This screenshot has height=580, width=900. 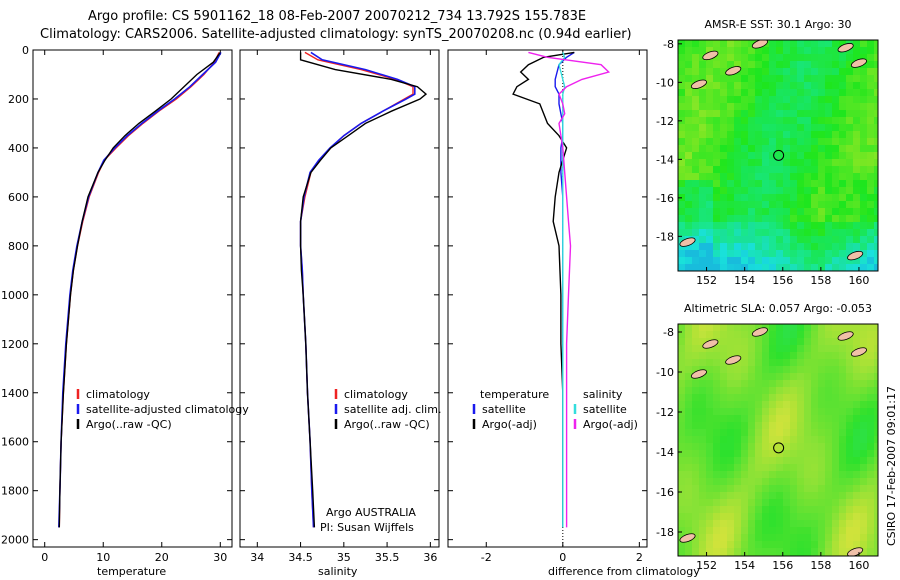 I want to click on x-tick-label: 0, so click(x=44, y=557).